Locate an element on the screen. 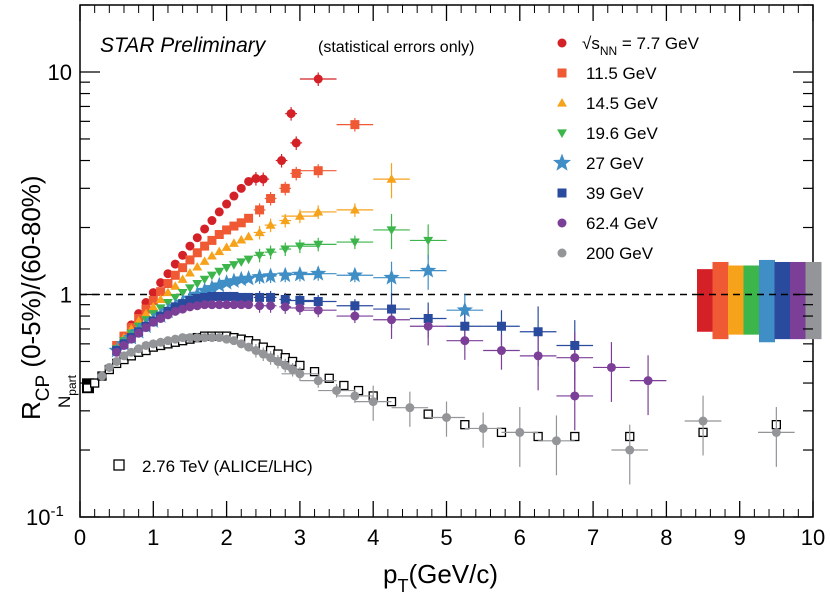  x-tick-label: 0 is located at coordinates (80, 537).